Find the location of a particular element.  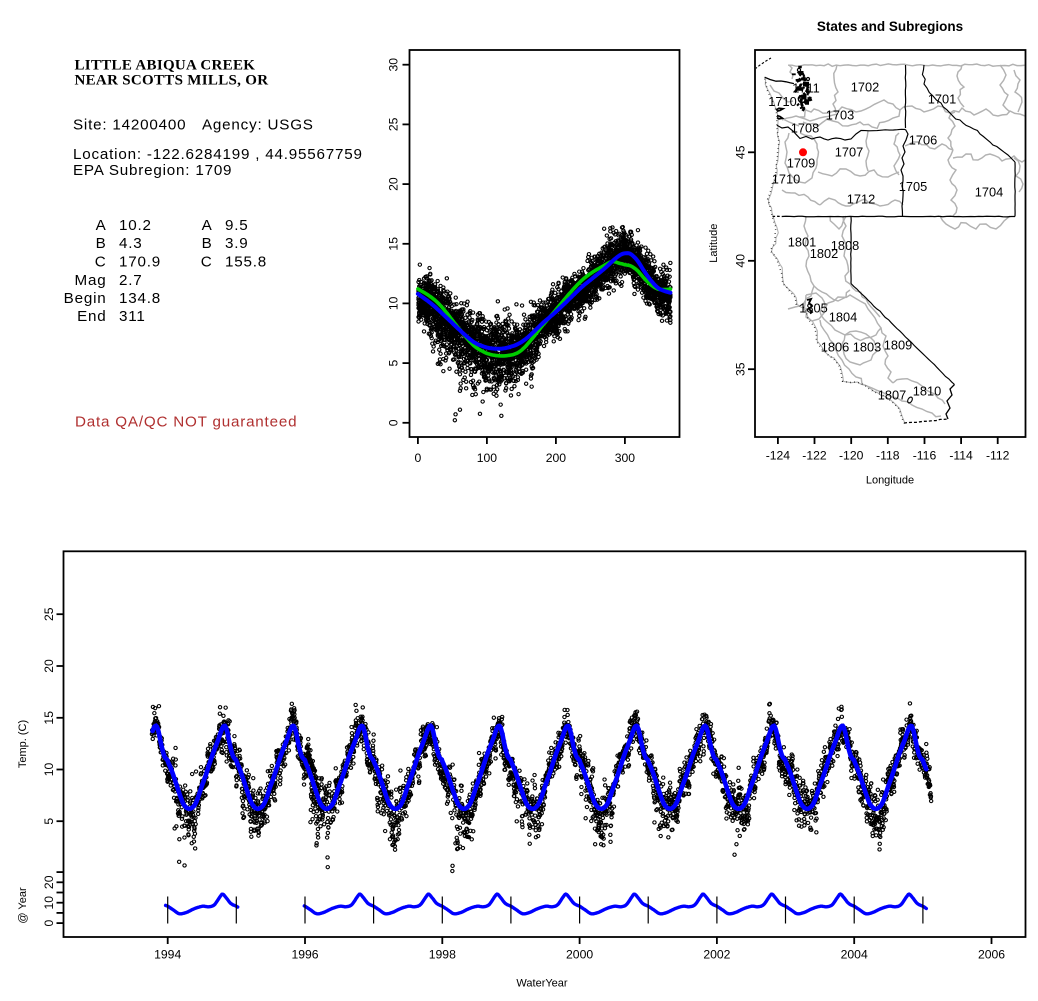

svg-text:Location: -122.6284199 , 44.95: Location: -122.6284199 , 44.95567759 is located at coordinates (218, 154).